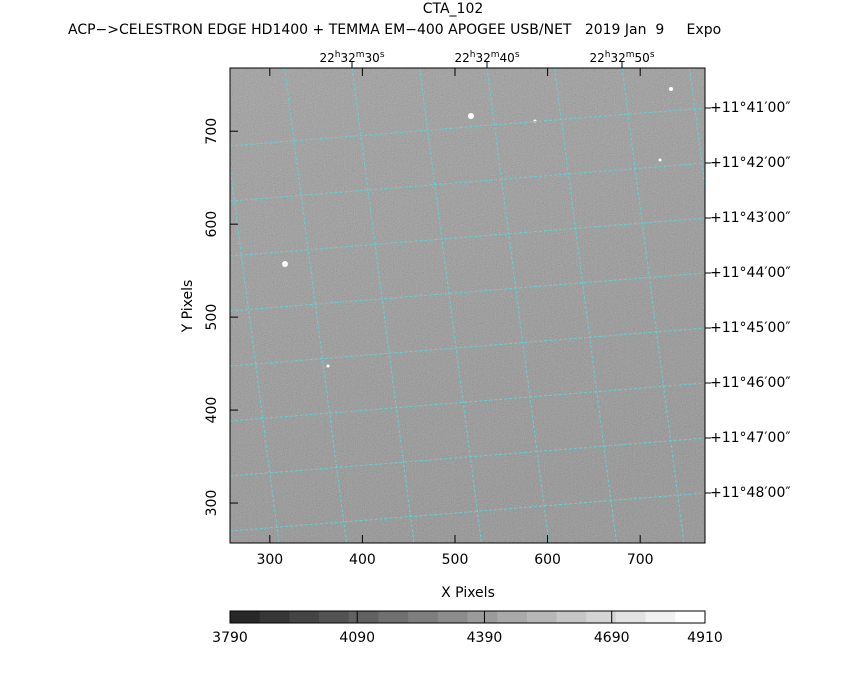 The image size is (850, 684). Describe the element at coordinates (507, 58) in the screenshot. I see `ra-label-part: 40` at that location.